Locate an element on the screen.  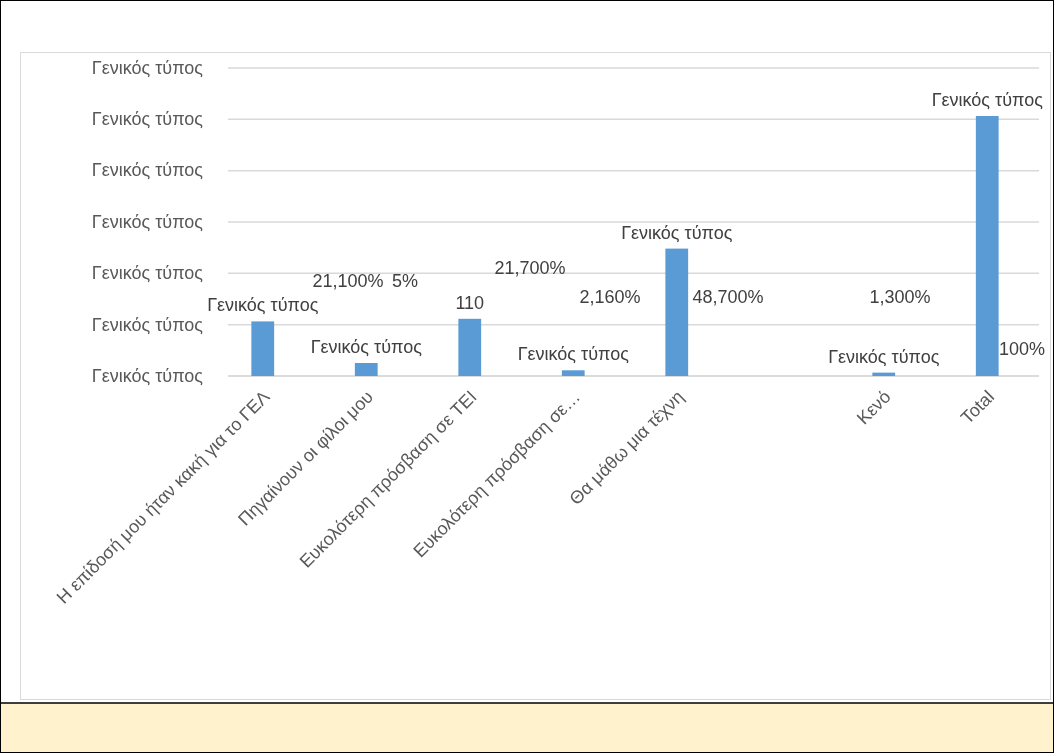
annotation: 21,700% is located at coordinates (530, 268).